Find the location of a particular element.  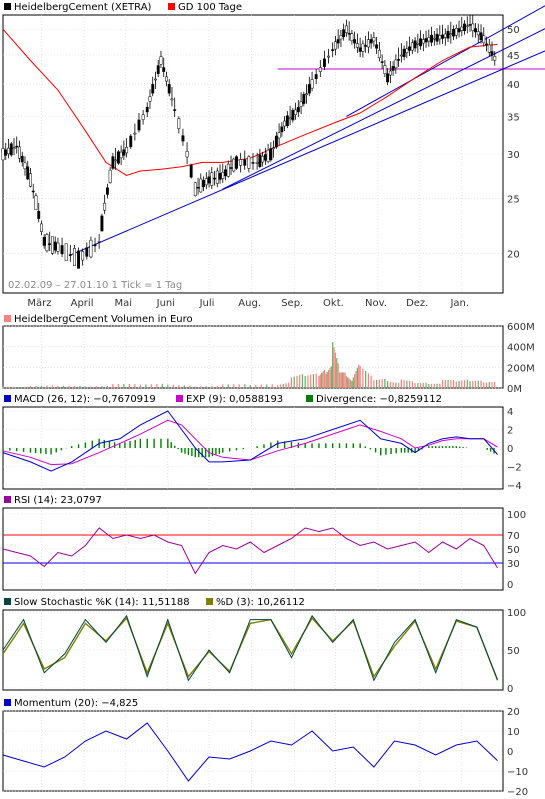

macd-legend-label-1: MACD (26, 12): −0,7670919 is located at coordinates (85, 399).